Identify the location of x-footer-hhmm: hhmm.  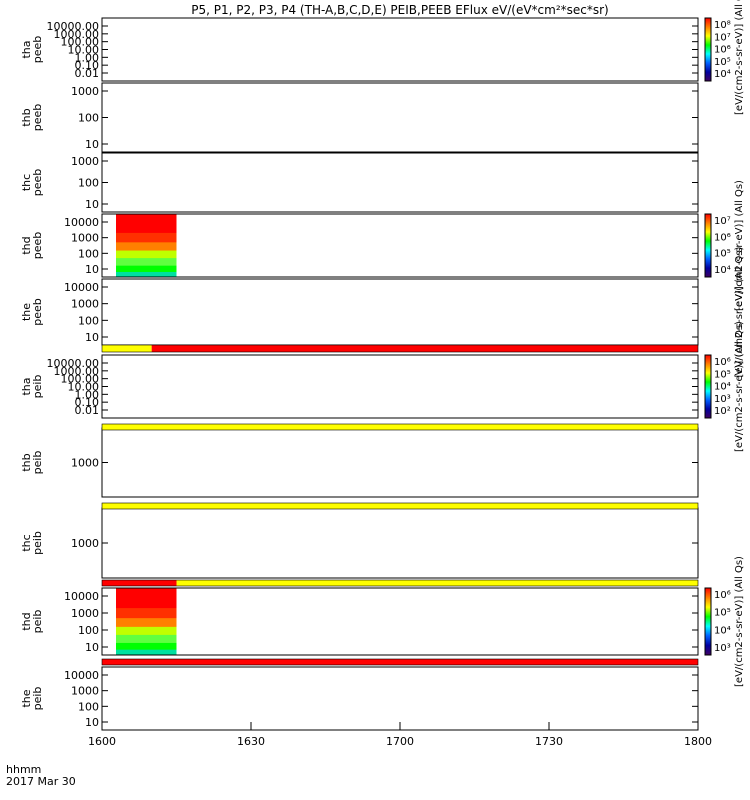
(23, 769).